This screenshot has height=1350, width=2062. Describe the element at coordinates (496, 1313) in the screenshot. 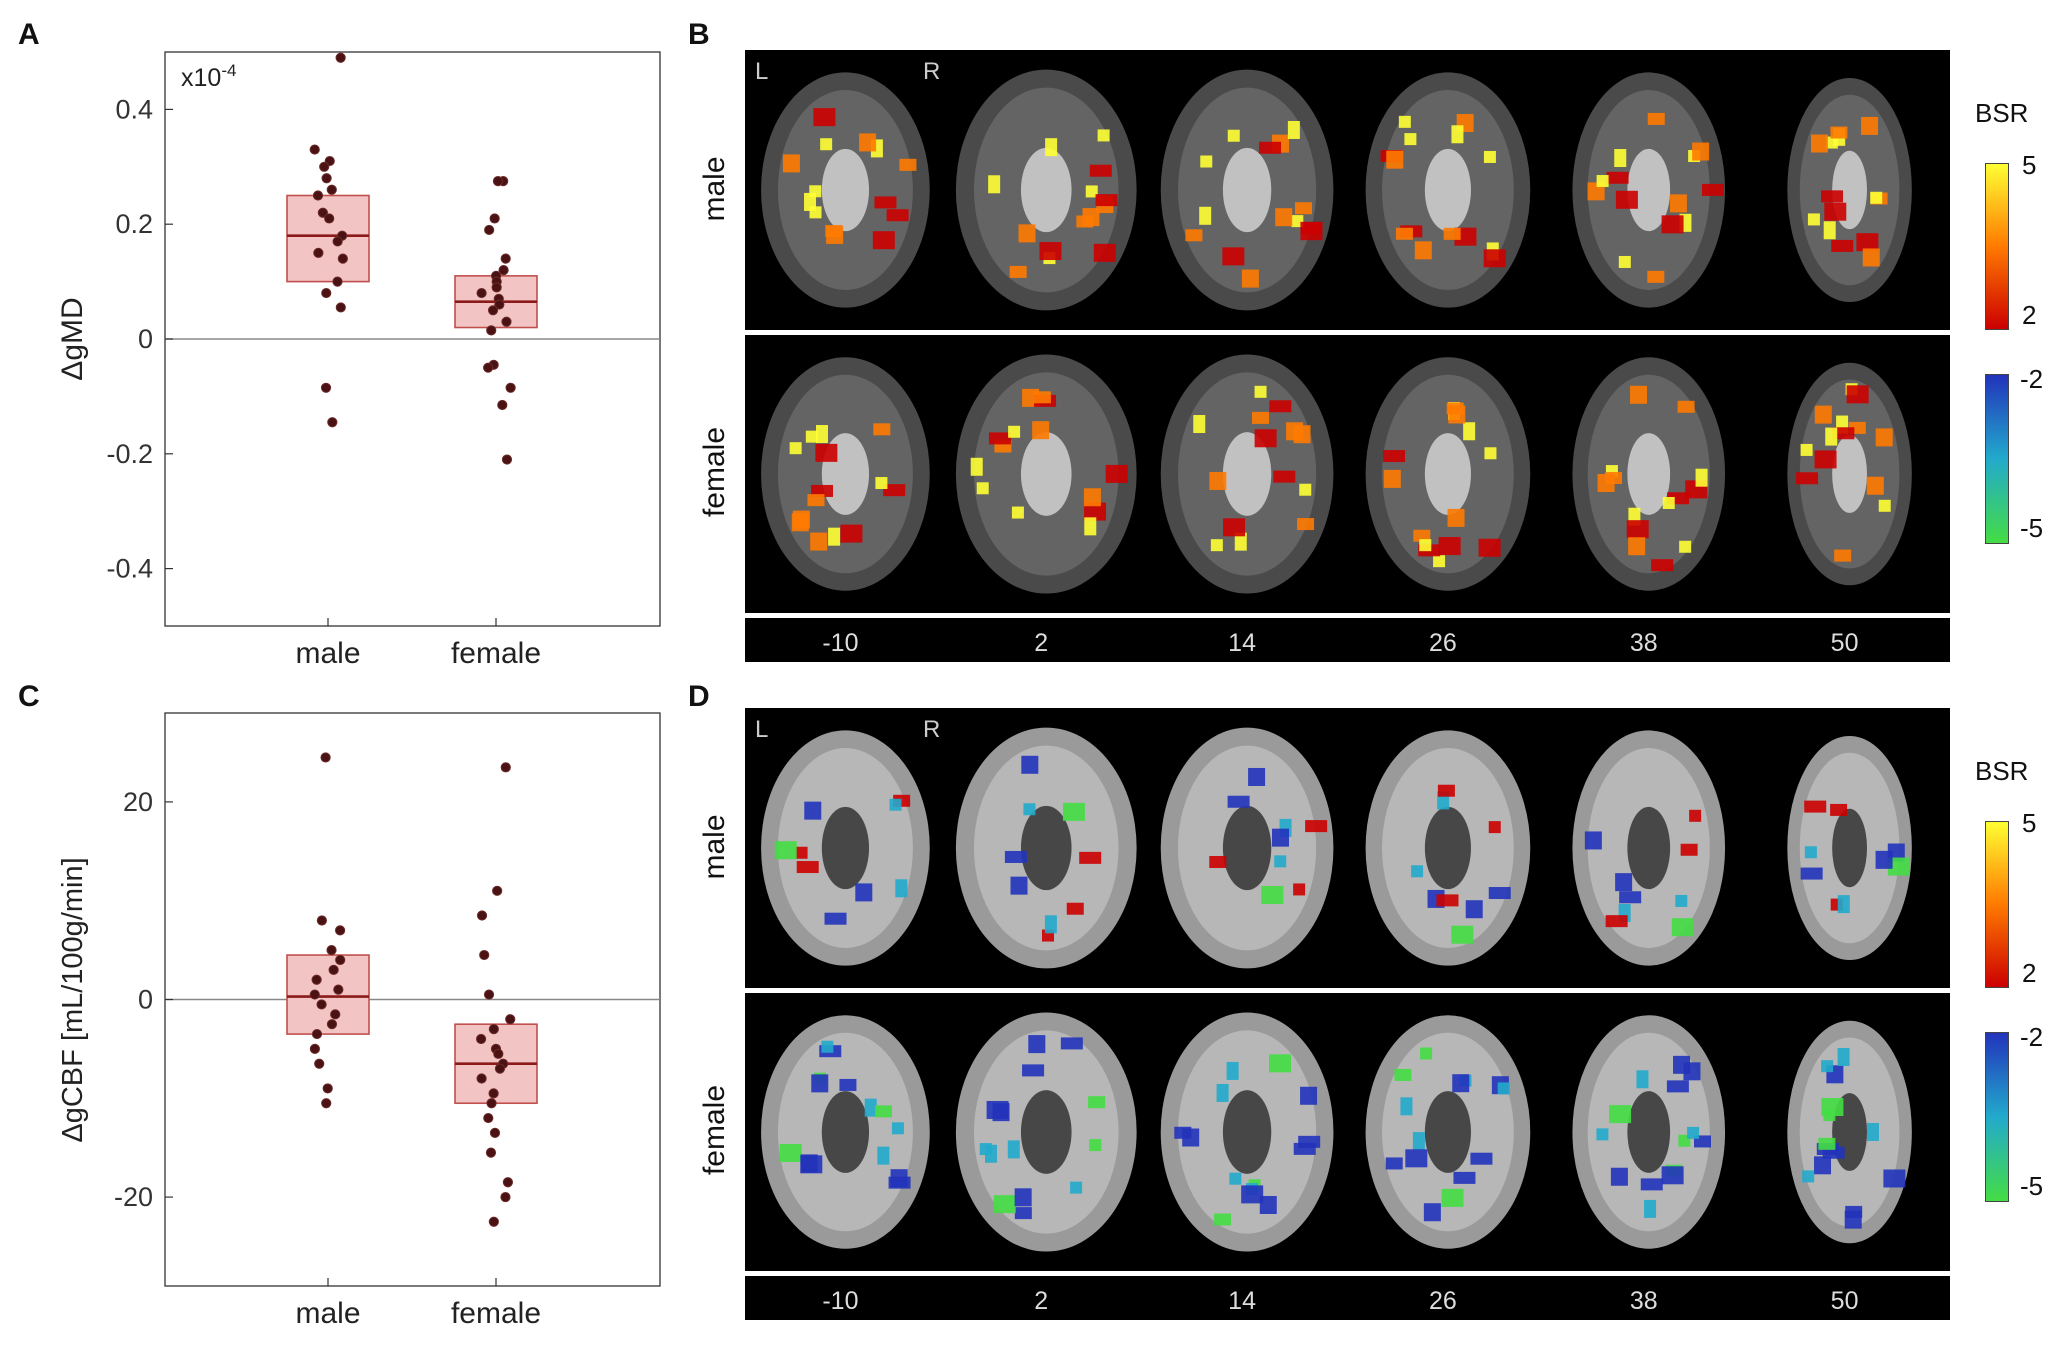

I see `x-tick-label-female: female` at that location.